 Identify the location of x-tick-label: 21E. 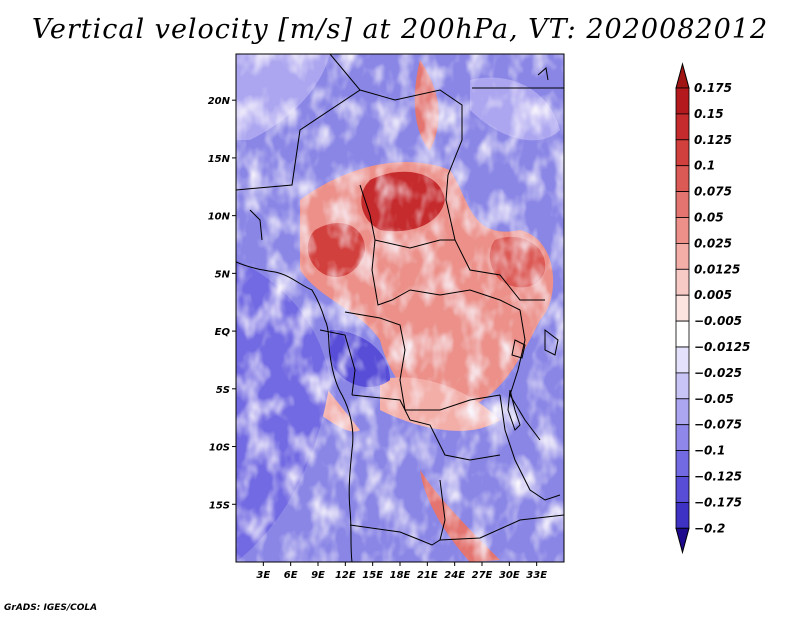
(427, 575).